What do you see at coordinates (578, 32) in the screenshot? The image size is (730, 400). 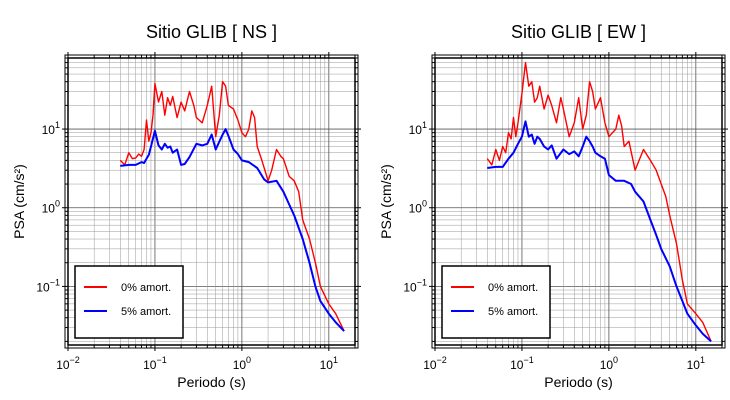 I see `chart-title: Sitio GLIB [ EW ]` at bounding box center [578, 32].